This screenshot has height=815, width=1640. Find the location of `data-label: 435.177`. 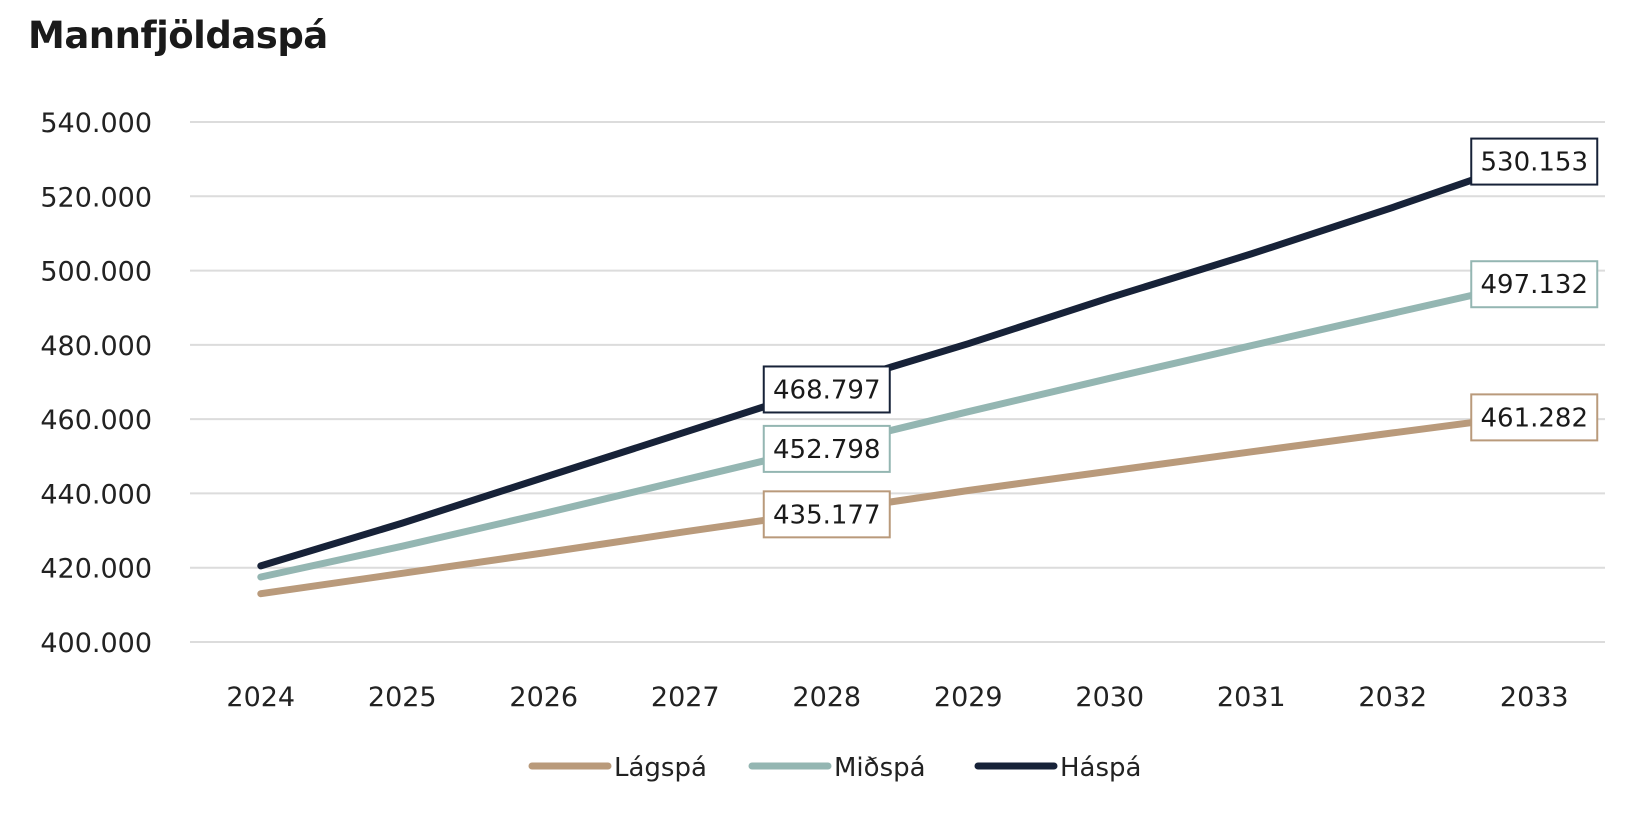

data-label: 435.177 is located at coordinates (826, 514).